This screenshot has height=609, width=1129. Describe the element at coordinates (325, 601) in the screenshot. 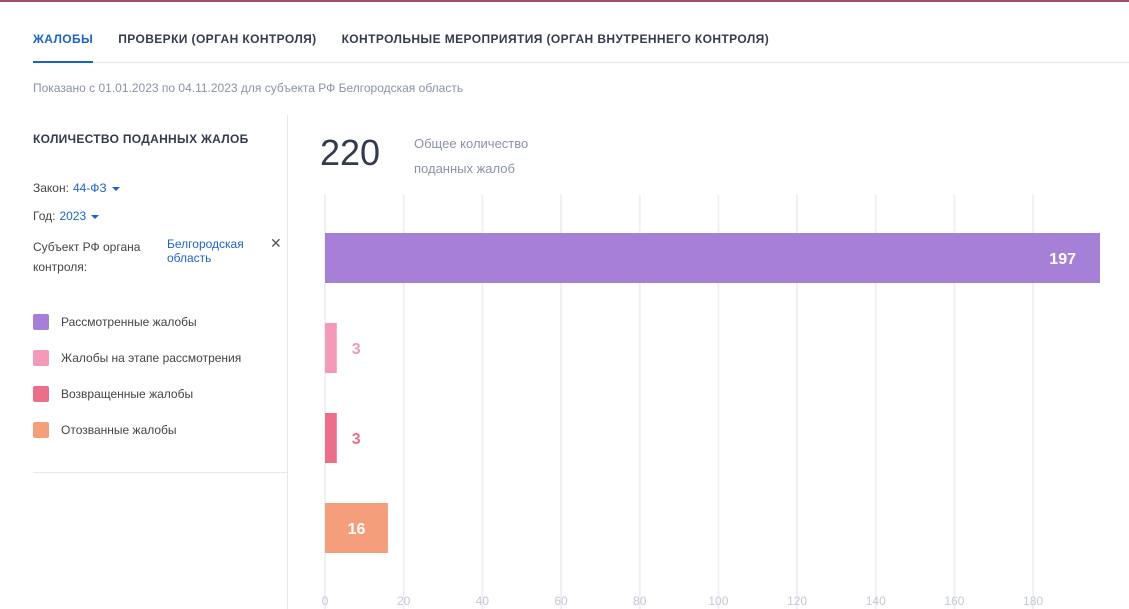

I see `x-tick-label: 0` at that location.